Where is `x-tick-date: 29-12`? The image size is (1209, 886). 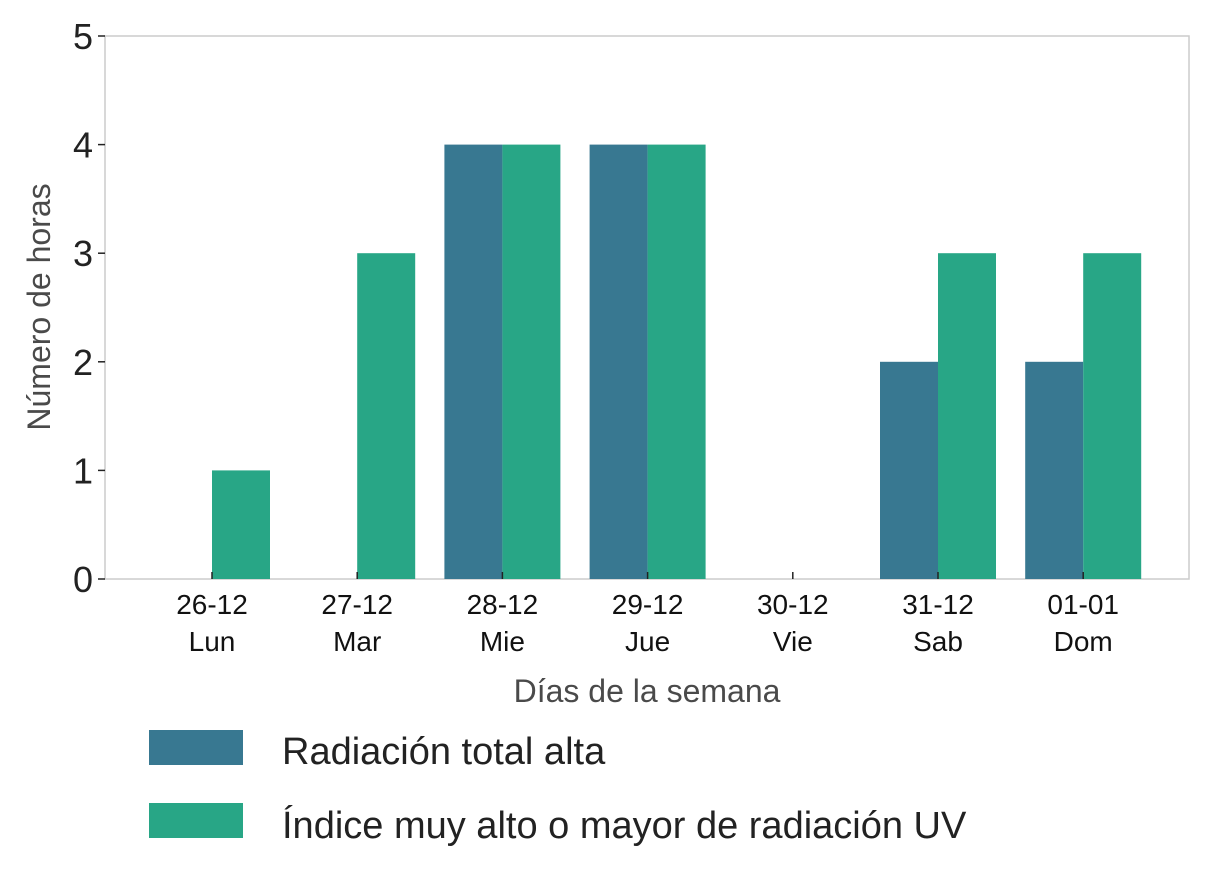
x-tick-date: 29-12 is located at coordinates (648, 604).